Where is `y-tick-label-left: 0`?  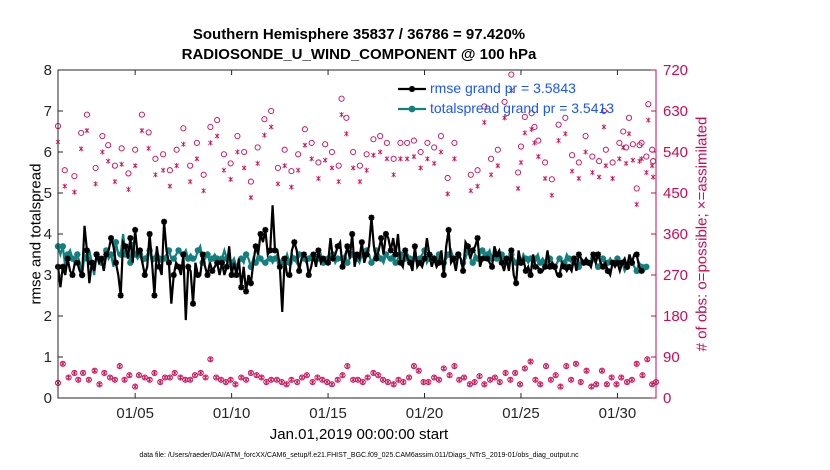
y-tick-label-left: 0 is located at coordinates (48, 398).